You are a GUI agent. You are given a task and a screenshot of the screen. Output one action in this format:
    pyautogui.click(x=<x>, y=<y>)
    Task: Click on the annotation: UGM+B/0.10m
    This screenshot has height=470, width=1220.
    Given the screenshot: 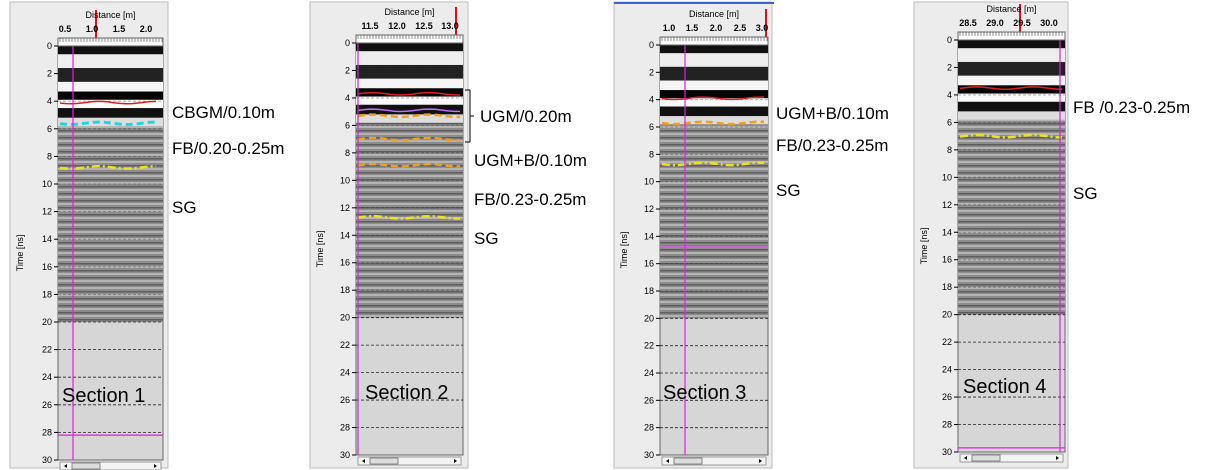 What is the action you would take?
    pyautogui.click(x=832, y=113)
    